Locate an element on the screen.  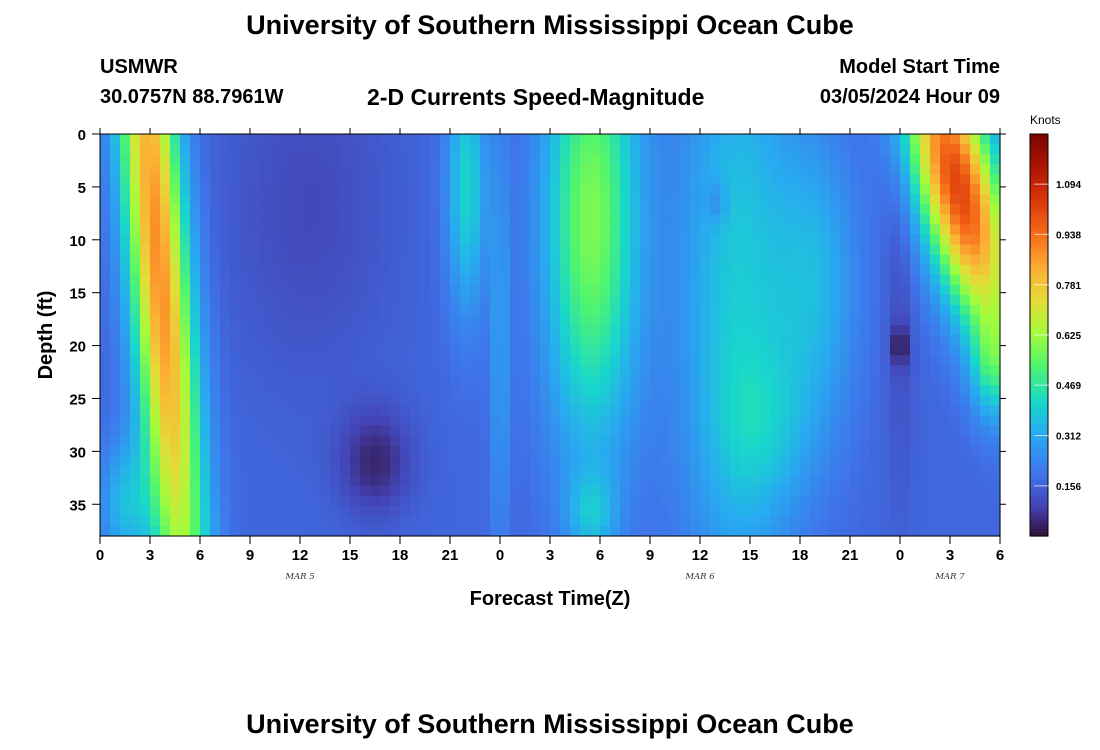
colorbar-tick-label: 1.094 is located at coordinates (1068, 185).